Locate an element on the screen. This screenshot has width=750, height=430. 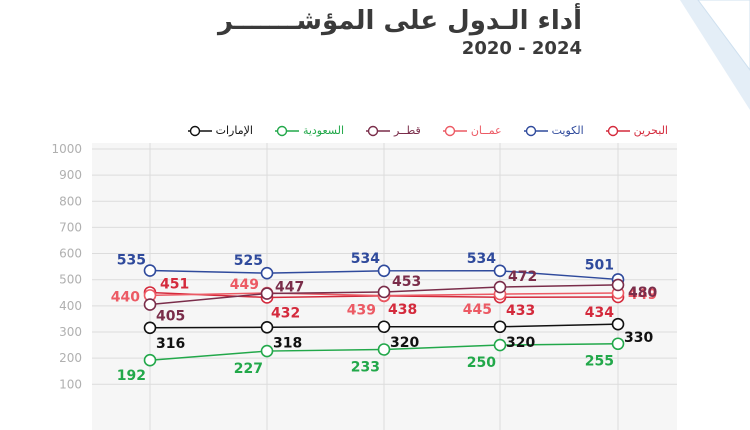
legend-label: قطــر is located at coordinates (407, 130).